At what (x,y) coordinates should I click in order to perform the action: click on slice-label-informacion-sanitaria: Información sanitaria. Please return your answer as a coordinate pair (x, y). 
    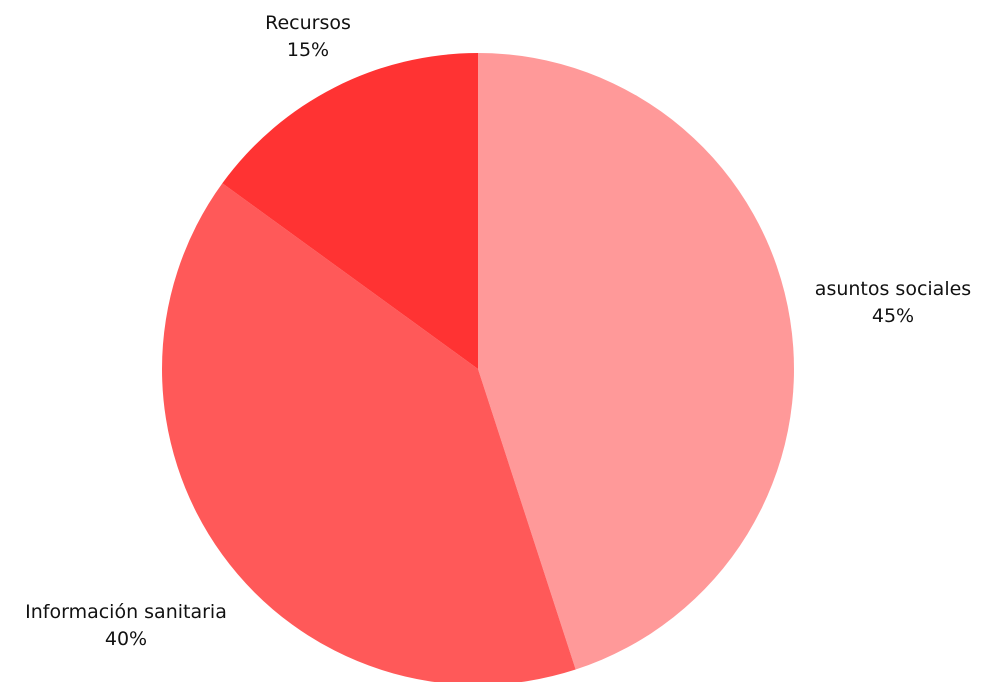
    Looking at the image, I should click on (126, 612).